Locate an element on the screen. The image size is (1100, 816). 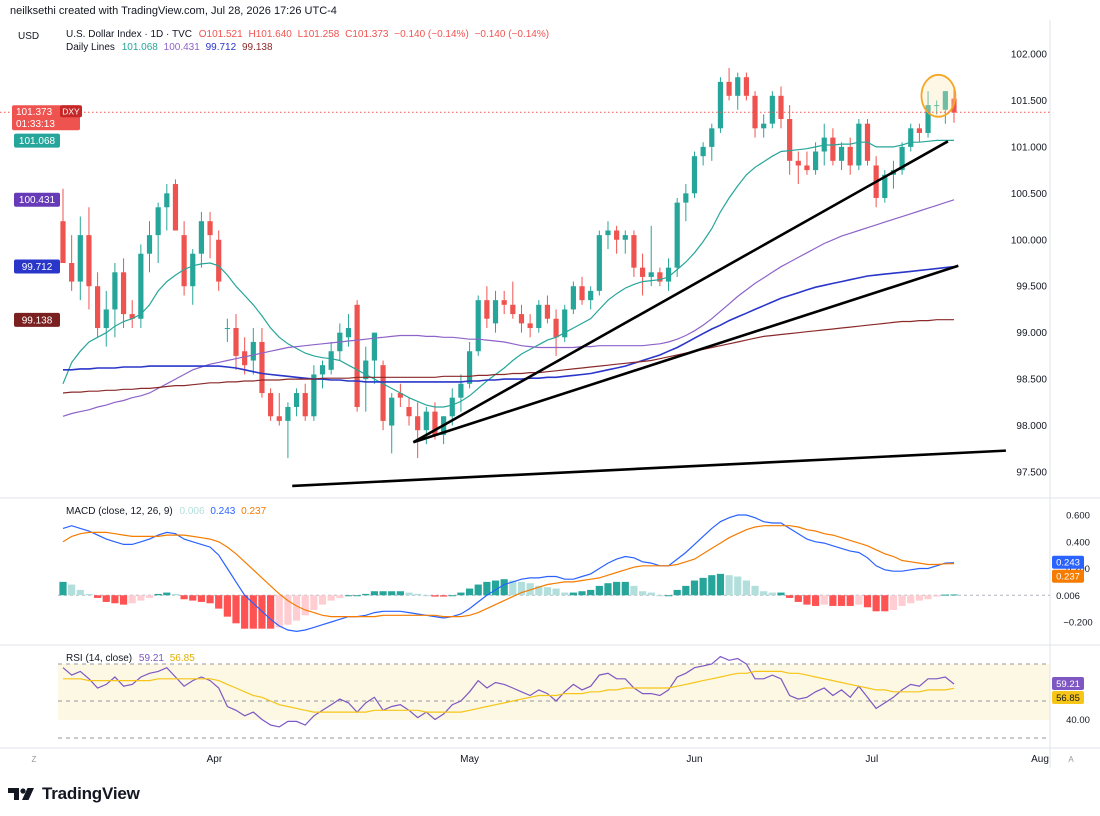
tradingview-logo: TradingView is located at coordinates (74, 794).